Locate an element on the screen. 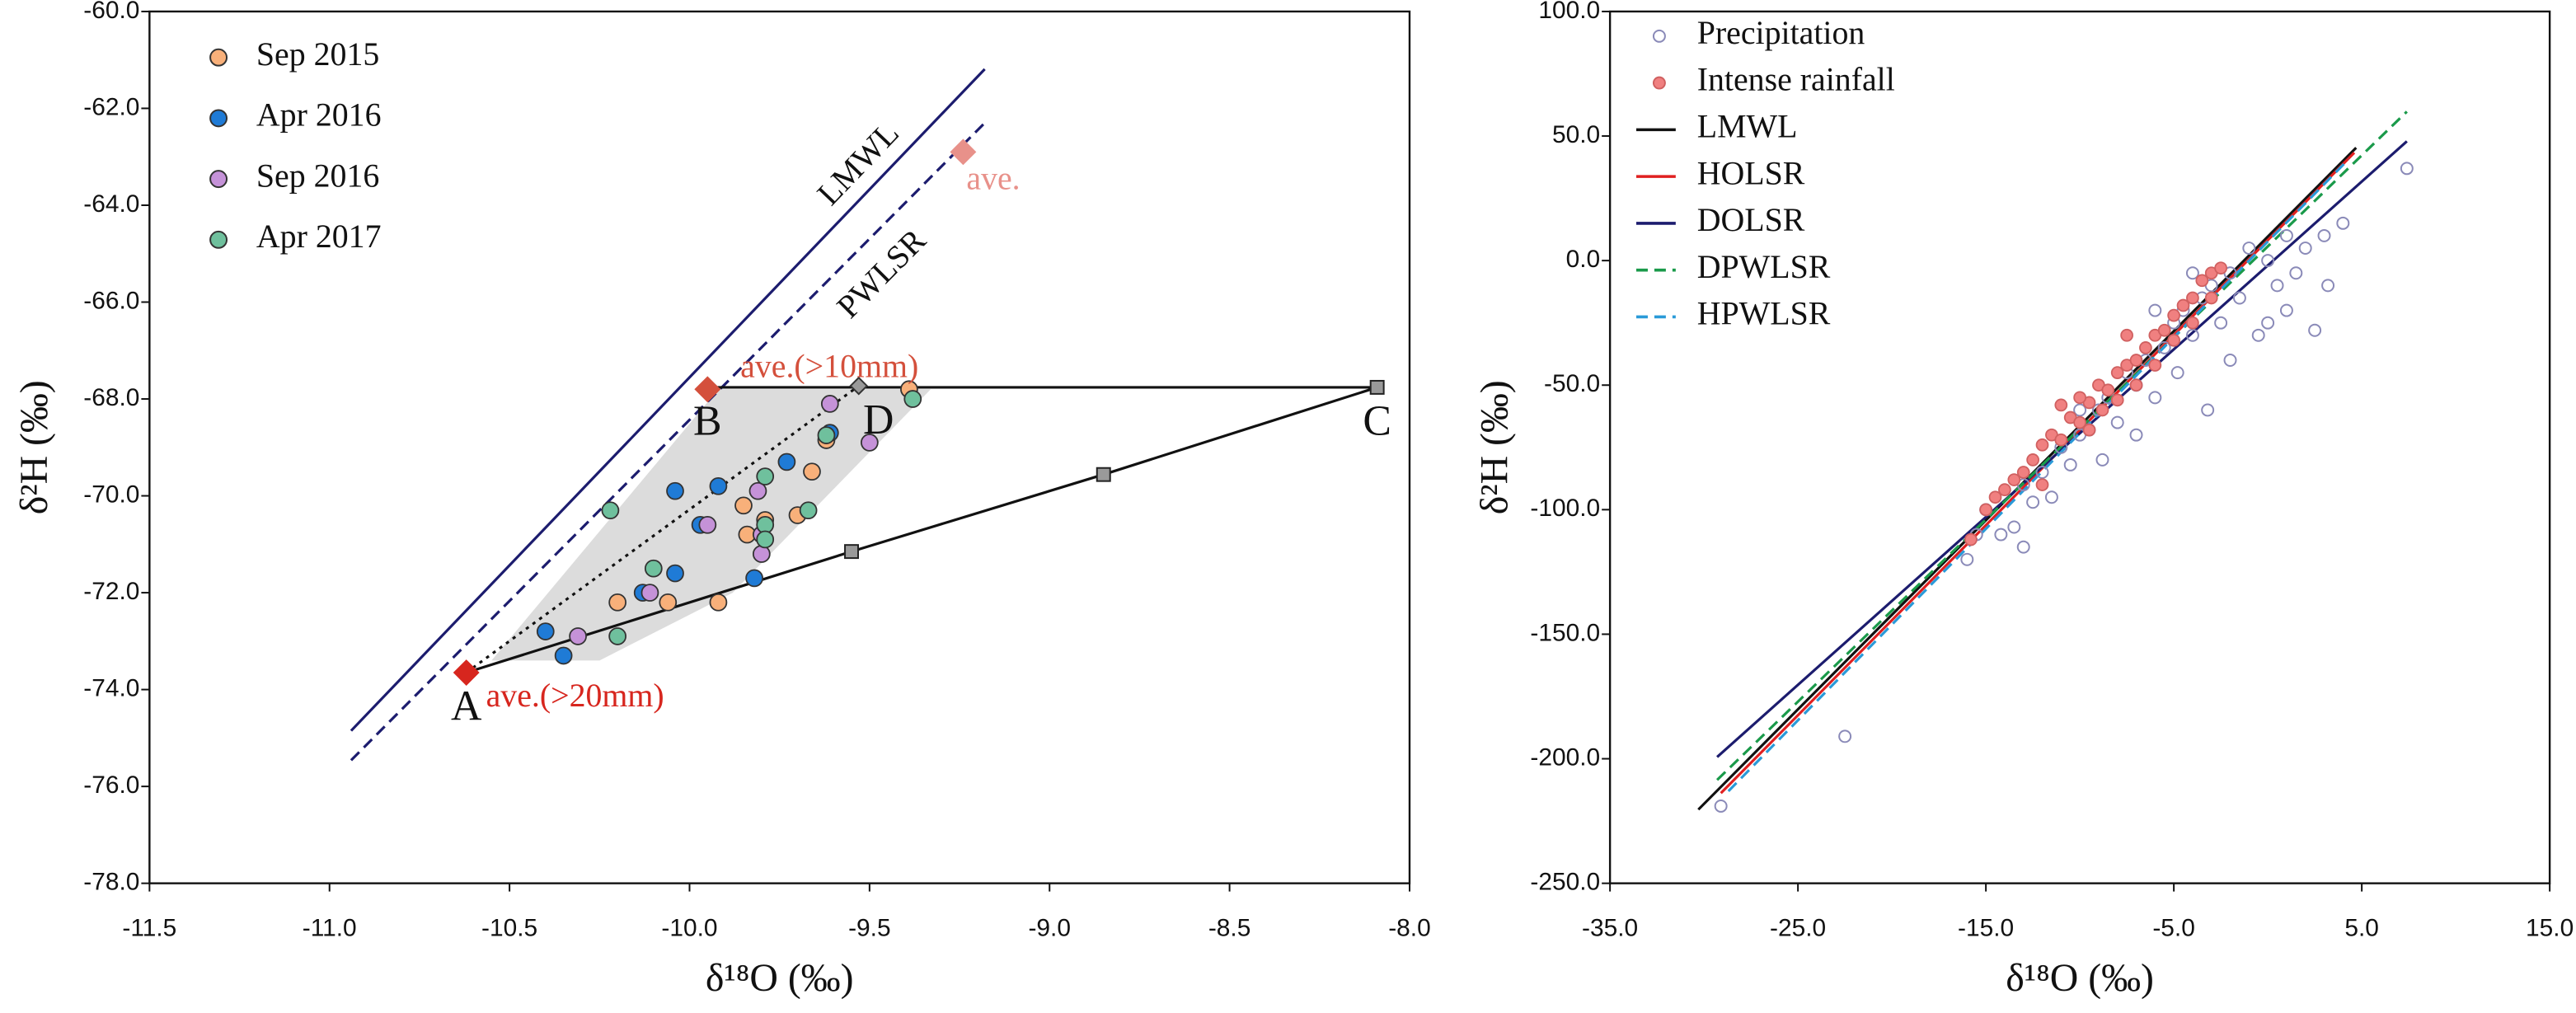 This screenshot has width=2576, height=1013. x-tick-label: -25.0 is located at coordinates (1798, 928).